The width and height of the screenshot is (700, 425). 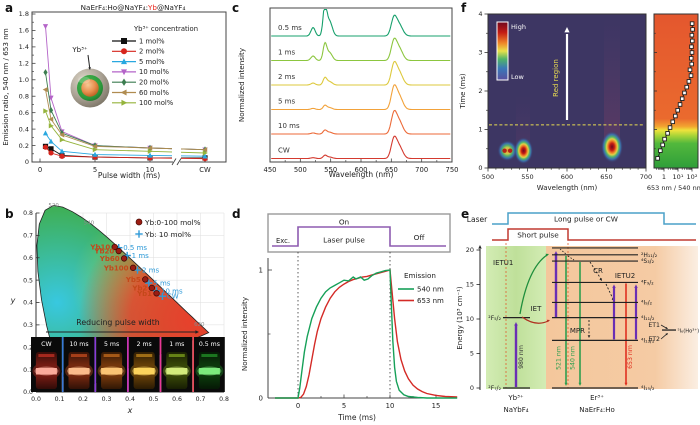 What do you see at coordinates (144, 344) in the screenshot?
I see `photo-label: 2 ms` at bounding box center [144, 344].